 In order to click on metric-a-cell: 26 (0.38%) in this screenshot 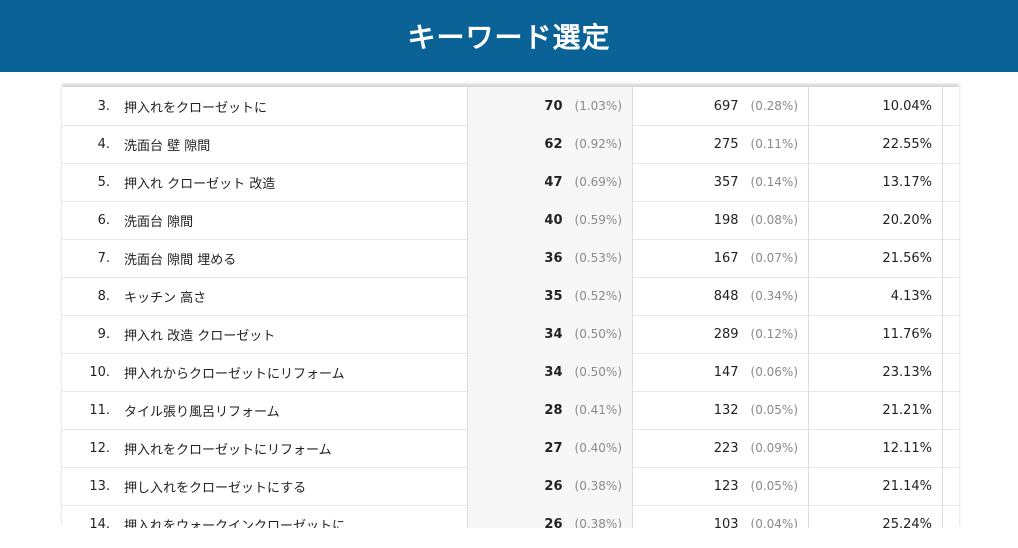, I will do `click(550, 486)`.